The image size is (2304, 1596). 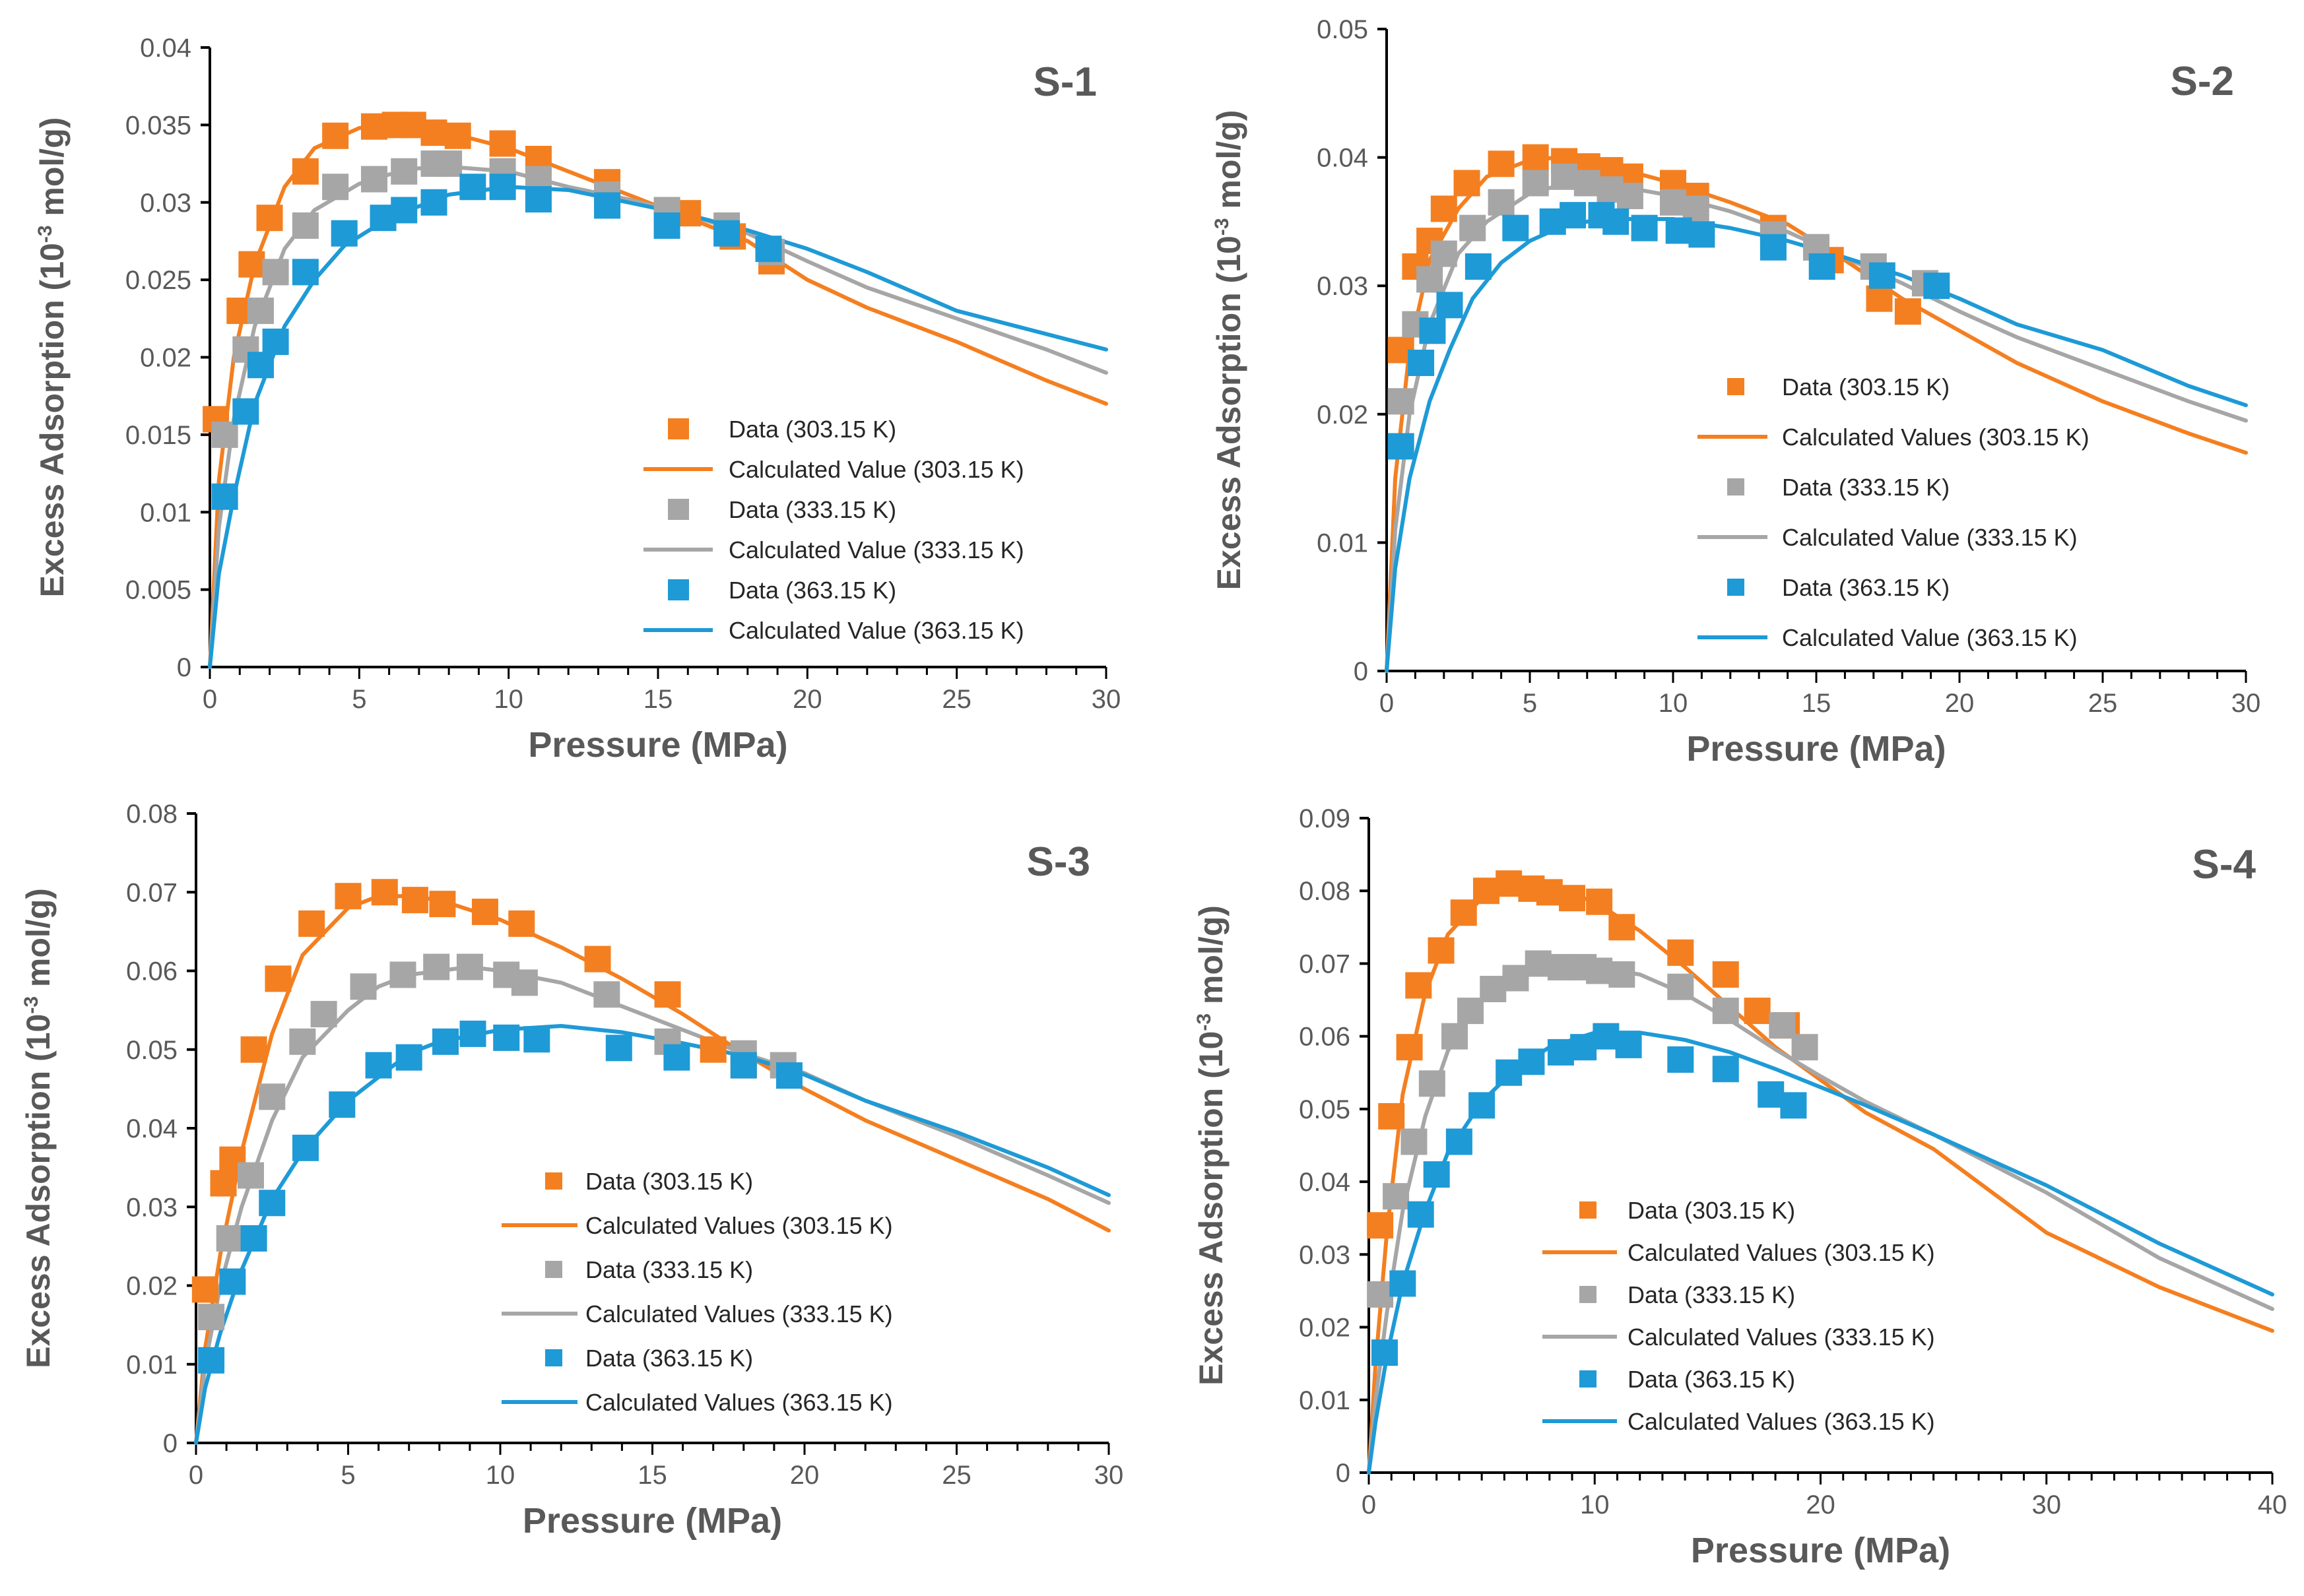 What do you see at coordinates (501, 1475) in the screenshot?
I see `panel-3-x-tick-label: 10` at bounding box center [501, 1475].